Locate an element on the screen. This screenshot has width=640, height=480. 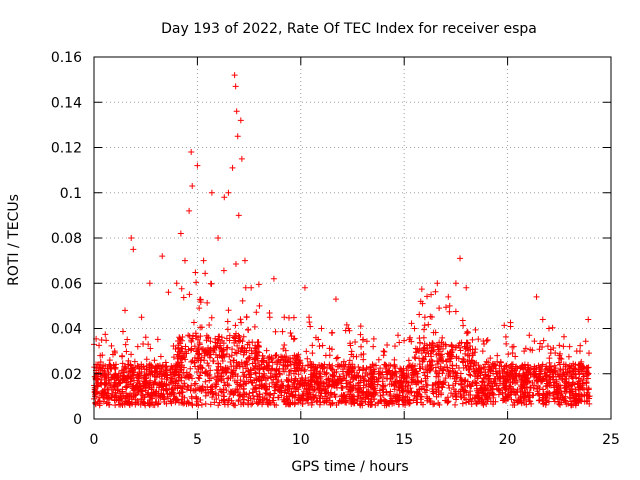
y-tick-label: 0.06 is located at coordinates (66, 284).